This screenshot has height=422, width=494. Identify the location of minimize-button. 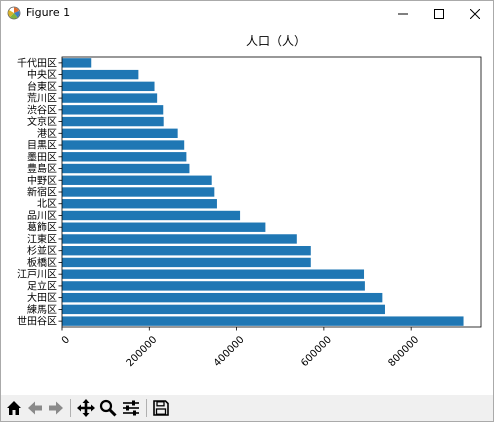
(403, 14).